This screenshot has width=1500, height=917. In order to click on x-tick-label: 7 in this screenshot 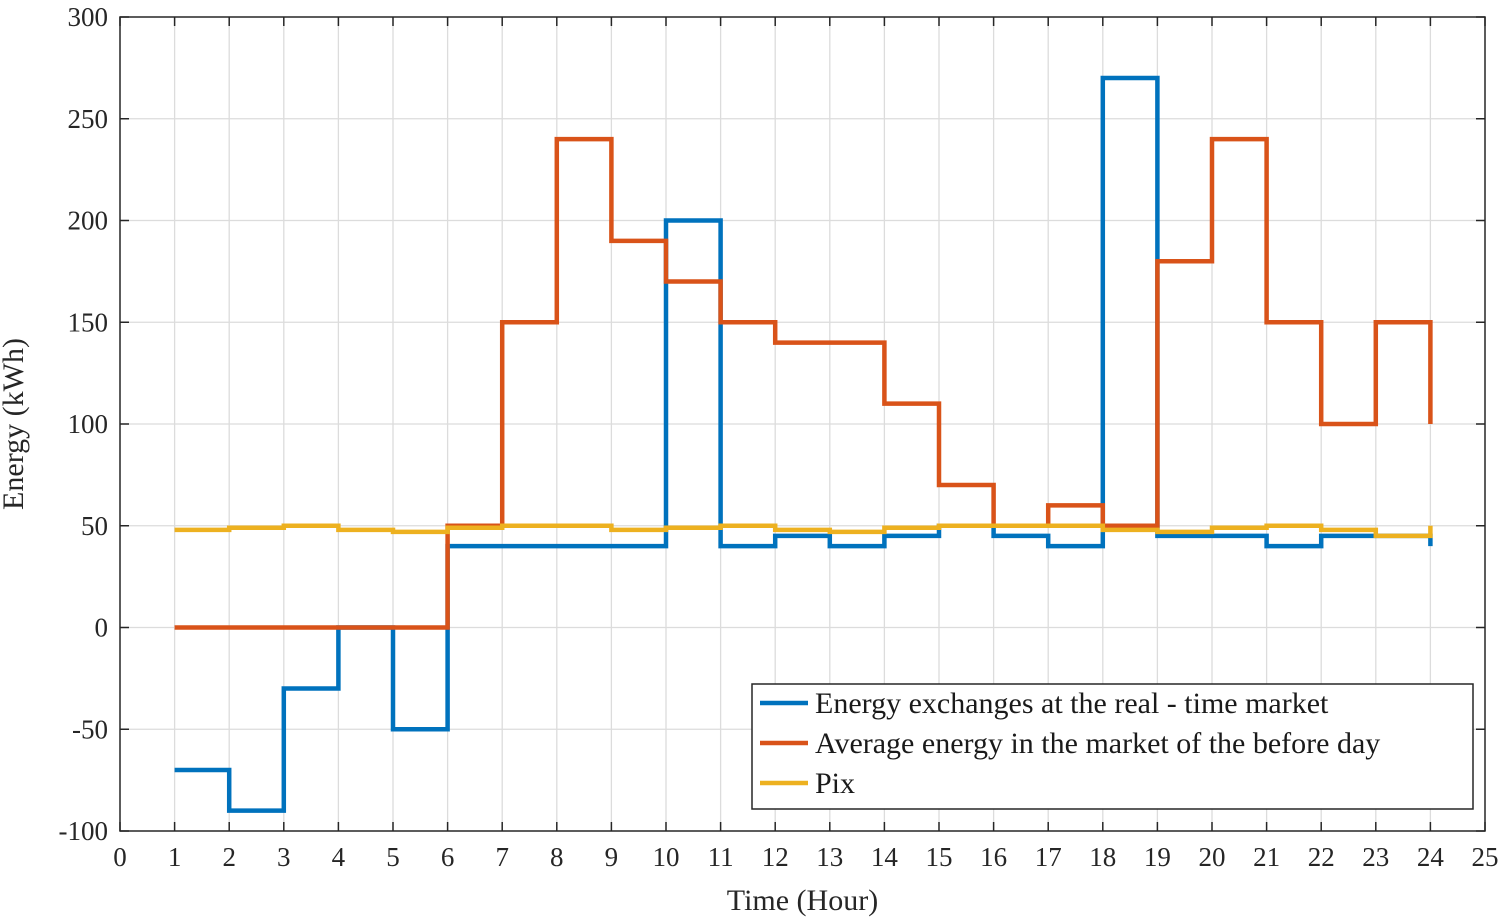, I will do `click(502, 857)`.